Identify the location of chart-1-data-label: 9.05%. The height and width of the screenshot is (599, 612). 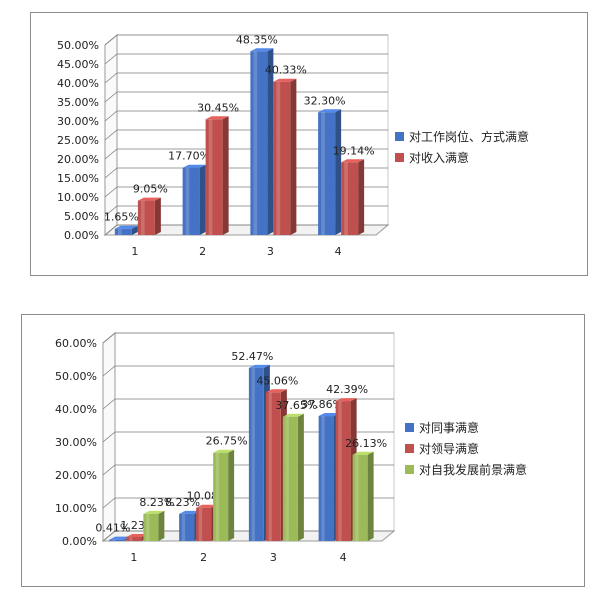
(150, 189).